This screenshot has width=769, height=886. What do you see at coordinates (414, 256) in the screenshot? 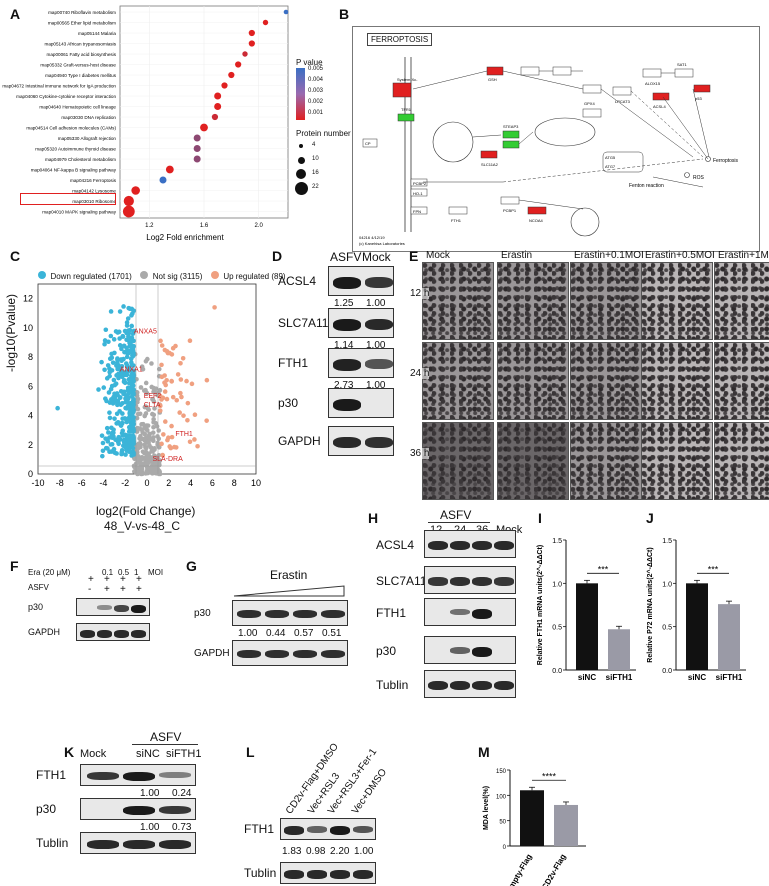
I see `panel-label-e: E` at bounding box center [414, 256].